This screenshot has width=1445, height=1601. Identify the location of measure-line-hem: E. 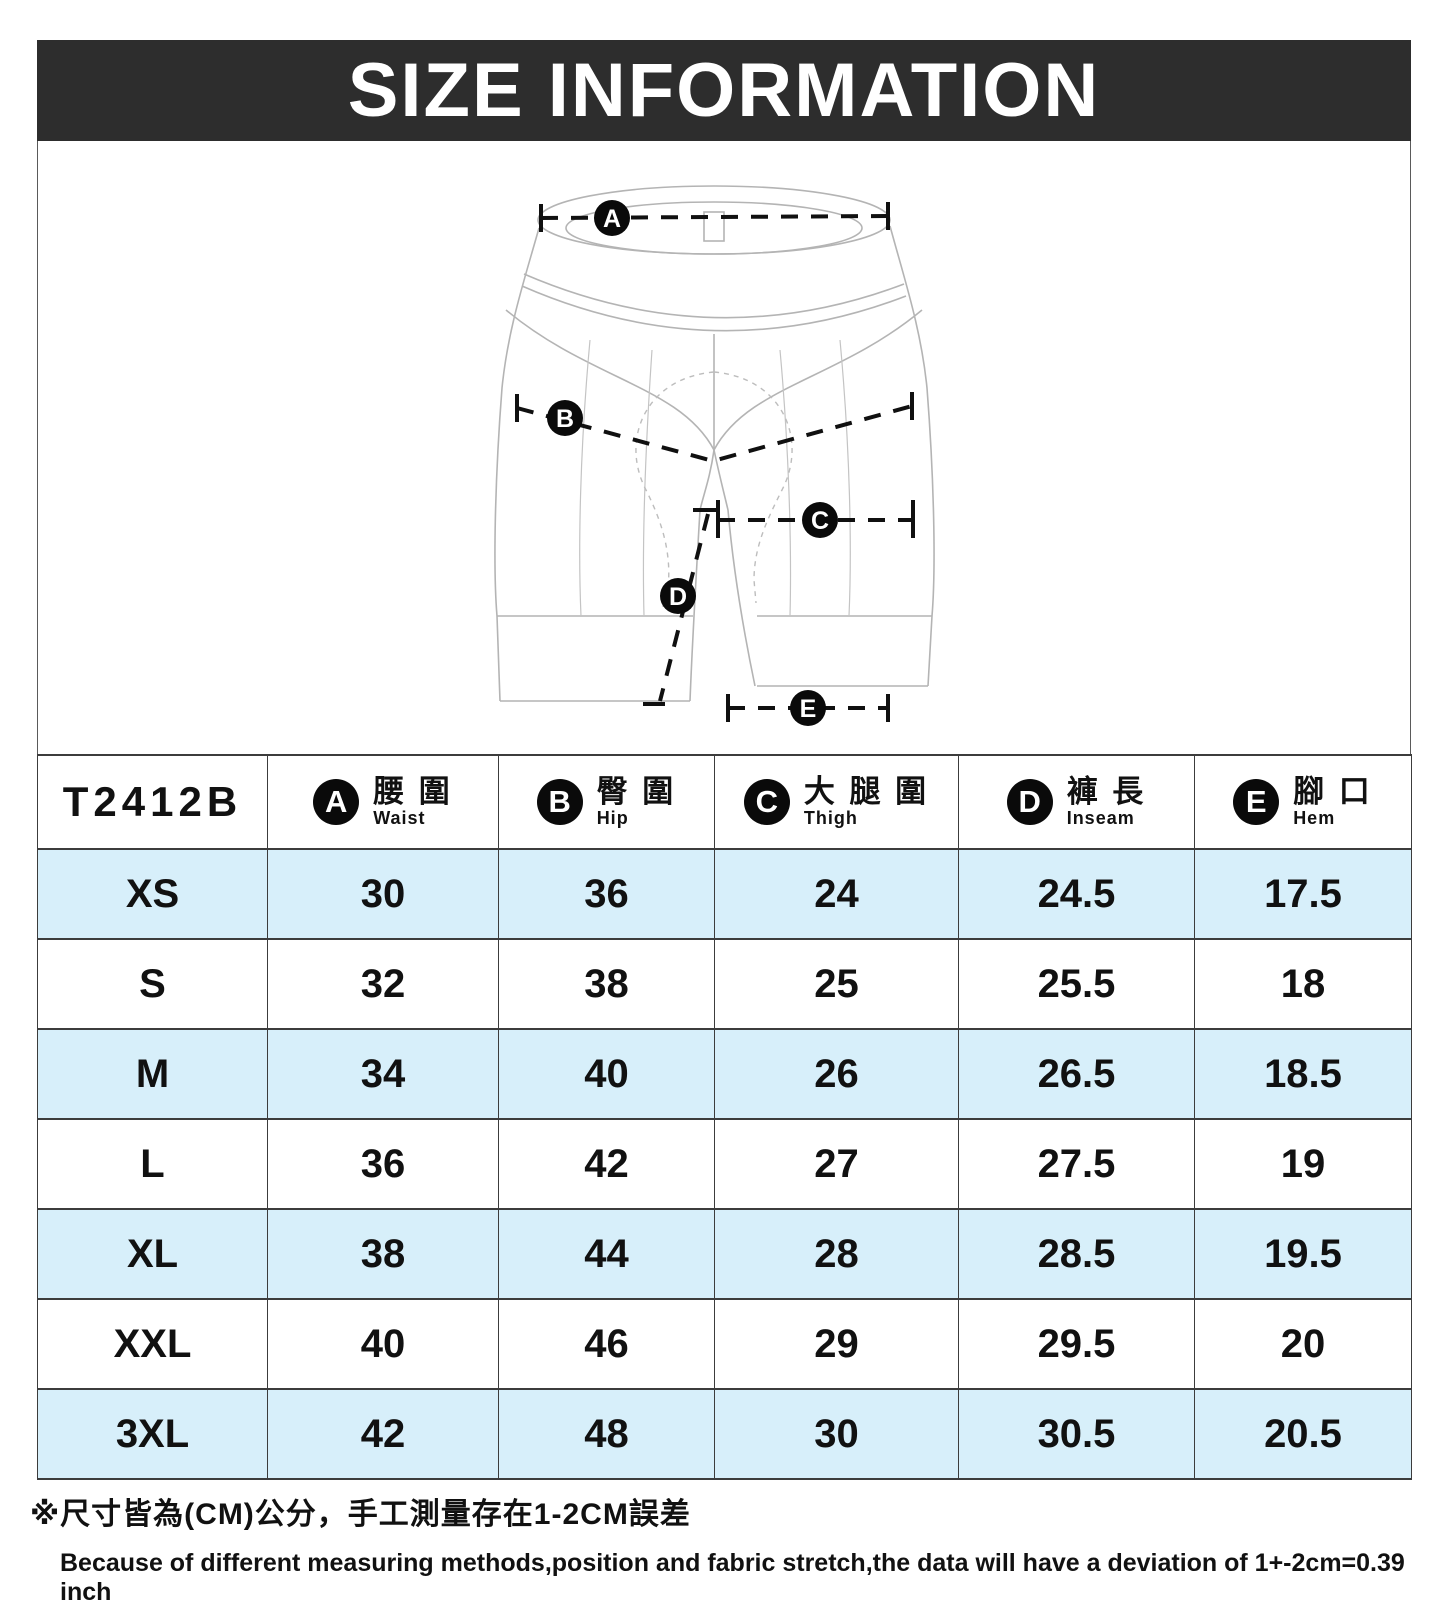
(808, 708).